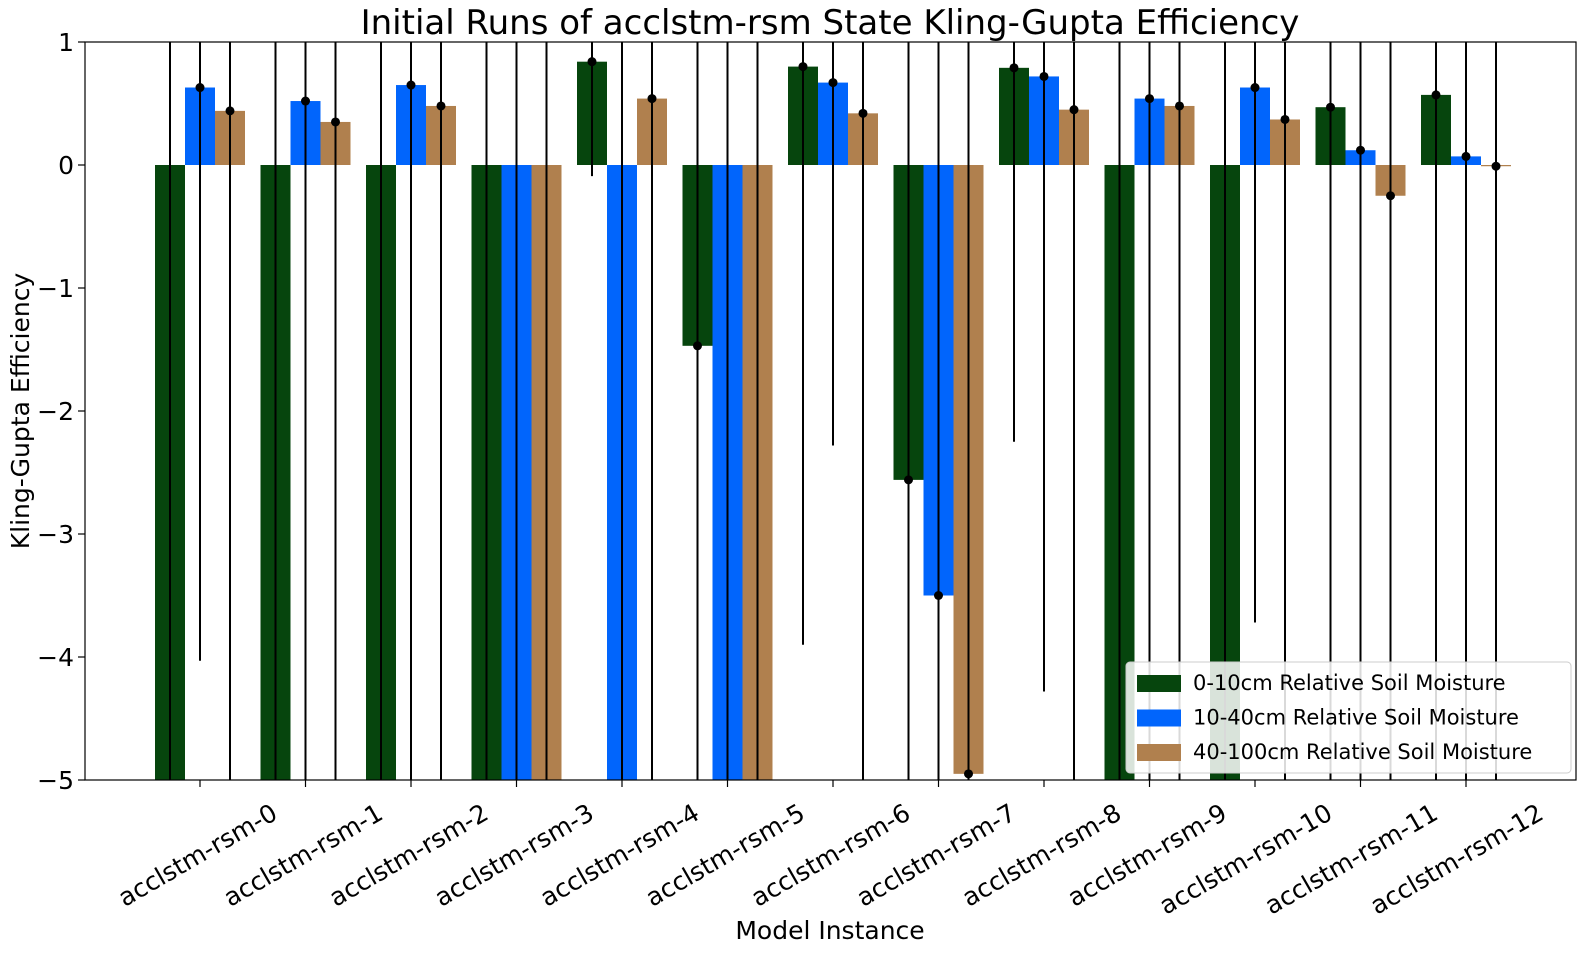 This screenshot has height=953, width=1581. I want to click on y-tick-label: 0, so click(66, 165).